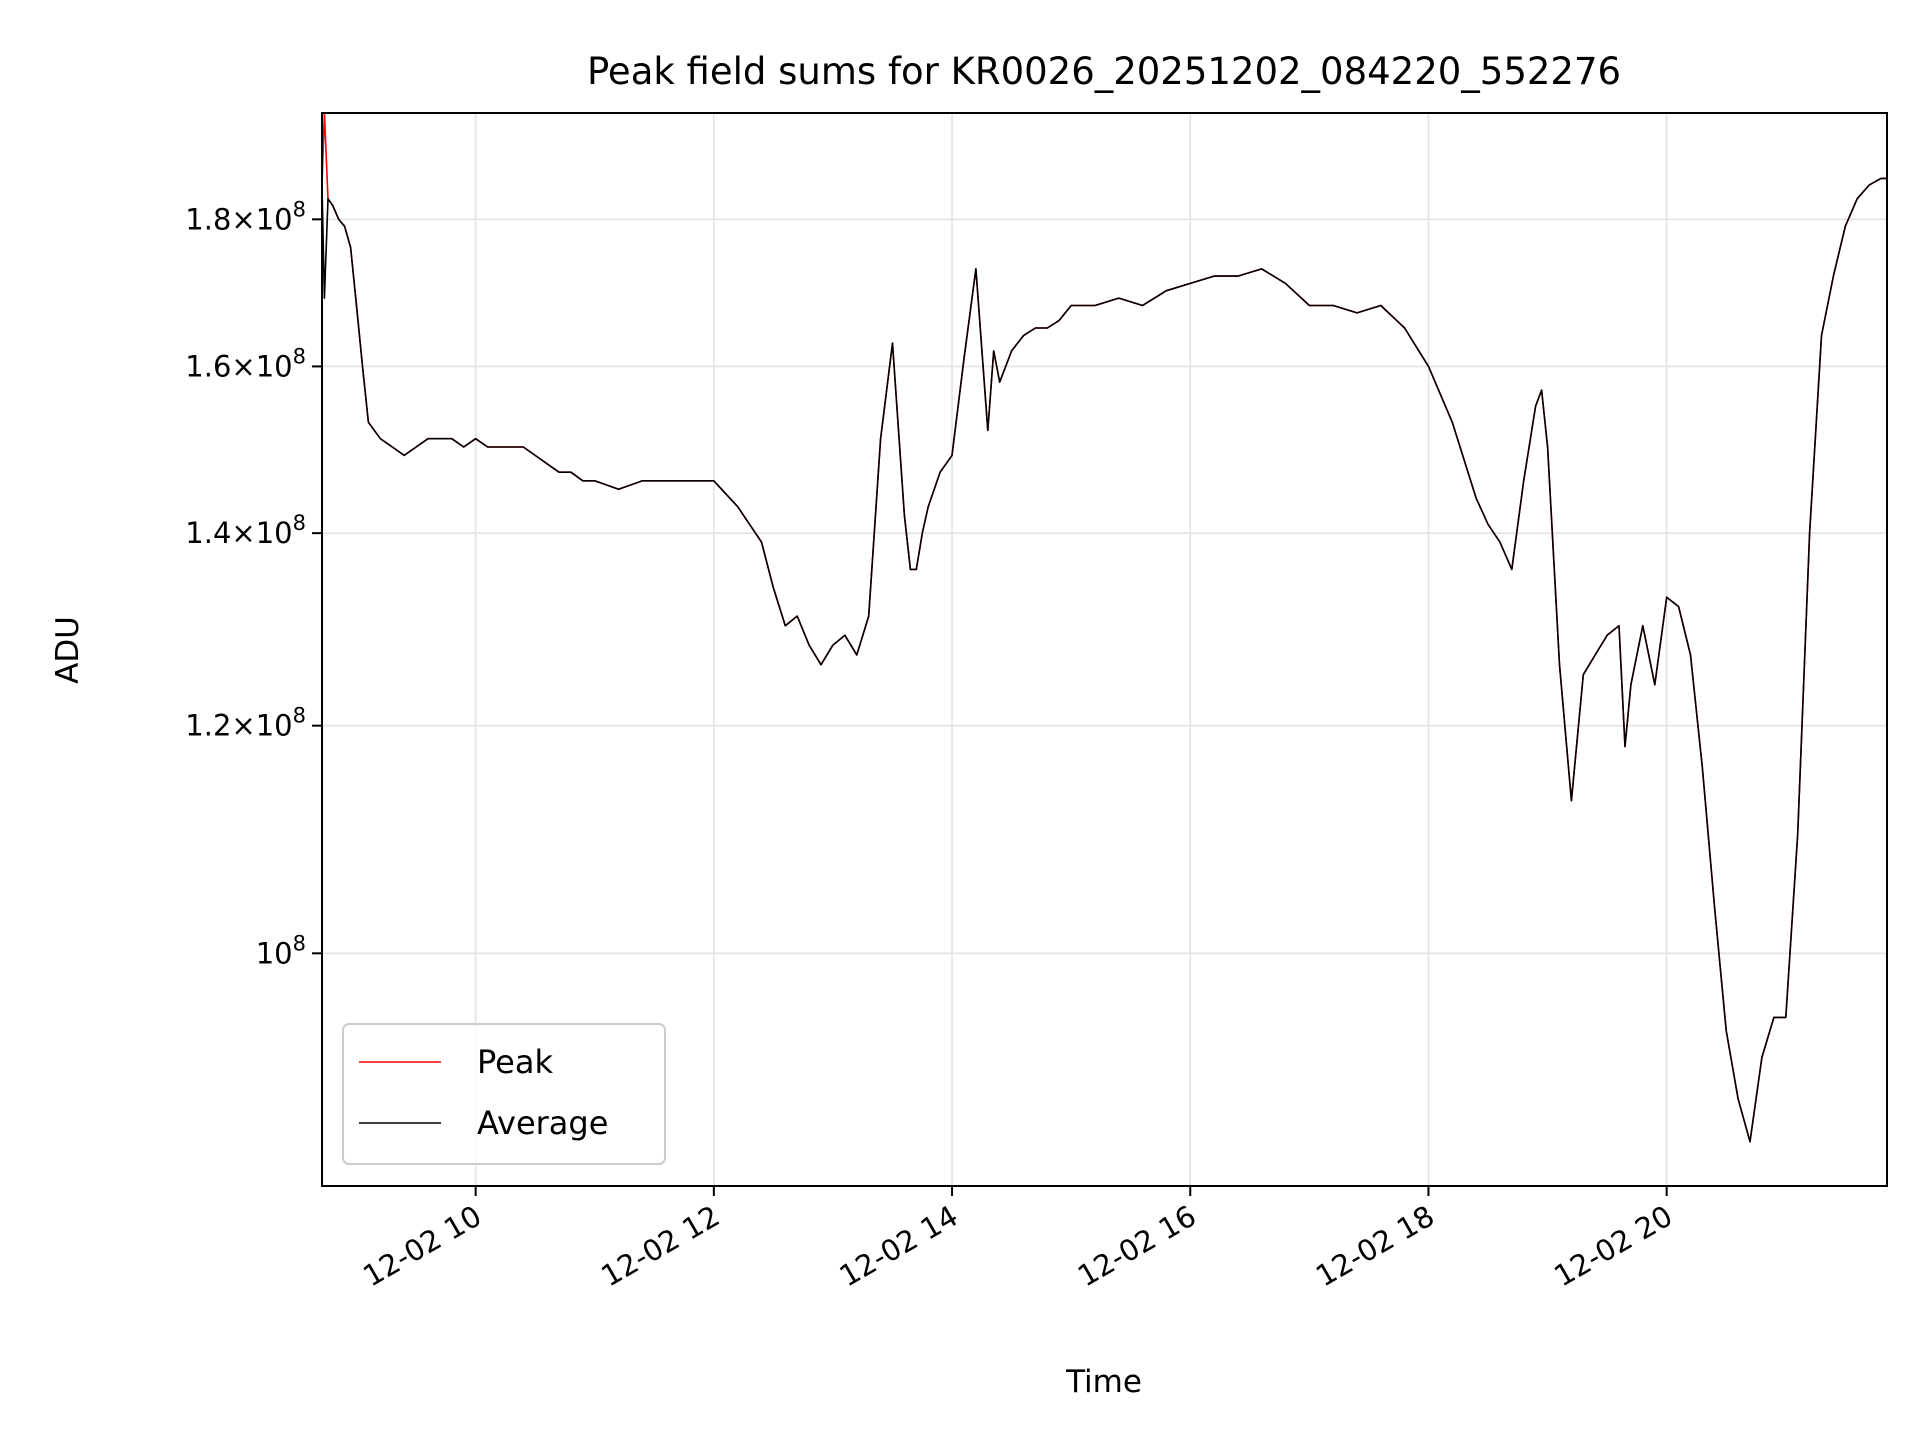  I want to click on y-tick-label: 1.6×108, so click(245, 363).